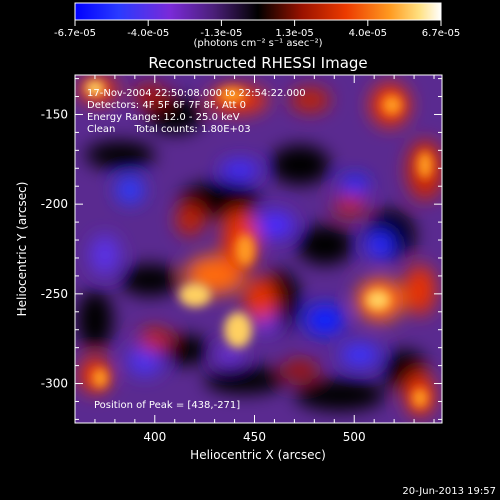 The image size is (500, 500). What do you see at coordinates (54, 294) in the screenshot?
I see `y-tick-label: -250` at bounding box center [54, 294].